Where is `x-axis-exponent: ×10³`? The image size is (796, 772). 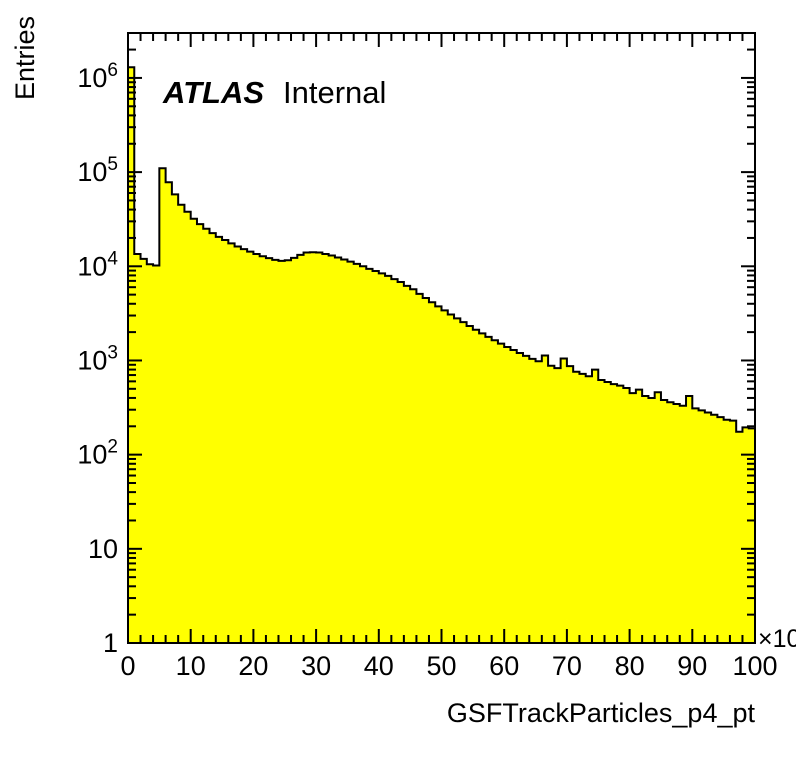
x-axis-exponent: ×10³ is located at coordinates (777, 637).